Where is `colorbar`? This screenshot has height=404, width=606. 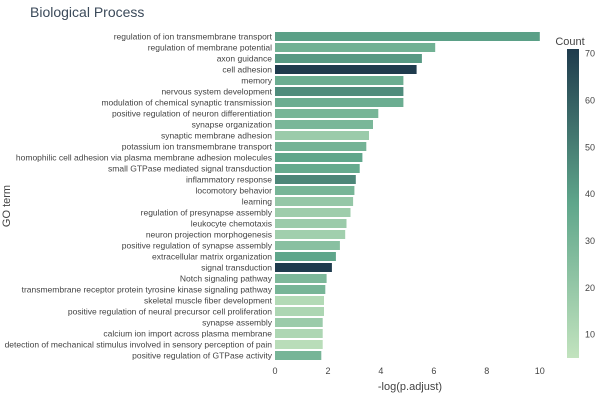
colorbar is located at coordinates (573, 203).